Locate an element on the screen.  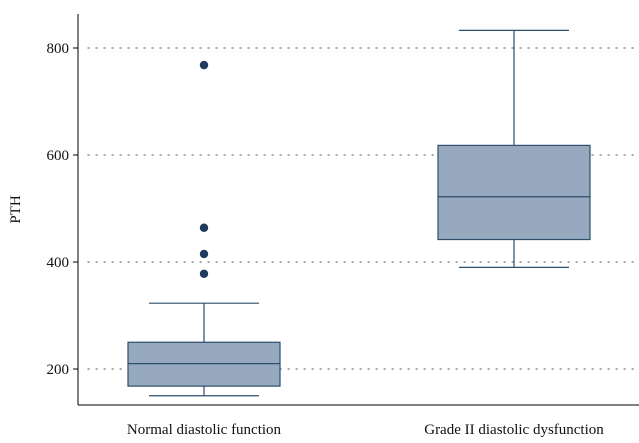
y-tick-label: 200 is located at coordinates (58, 370).